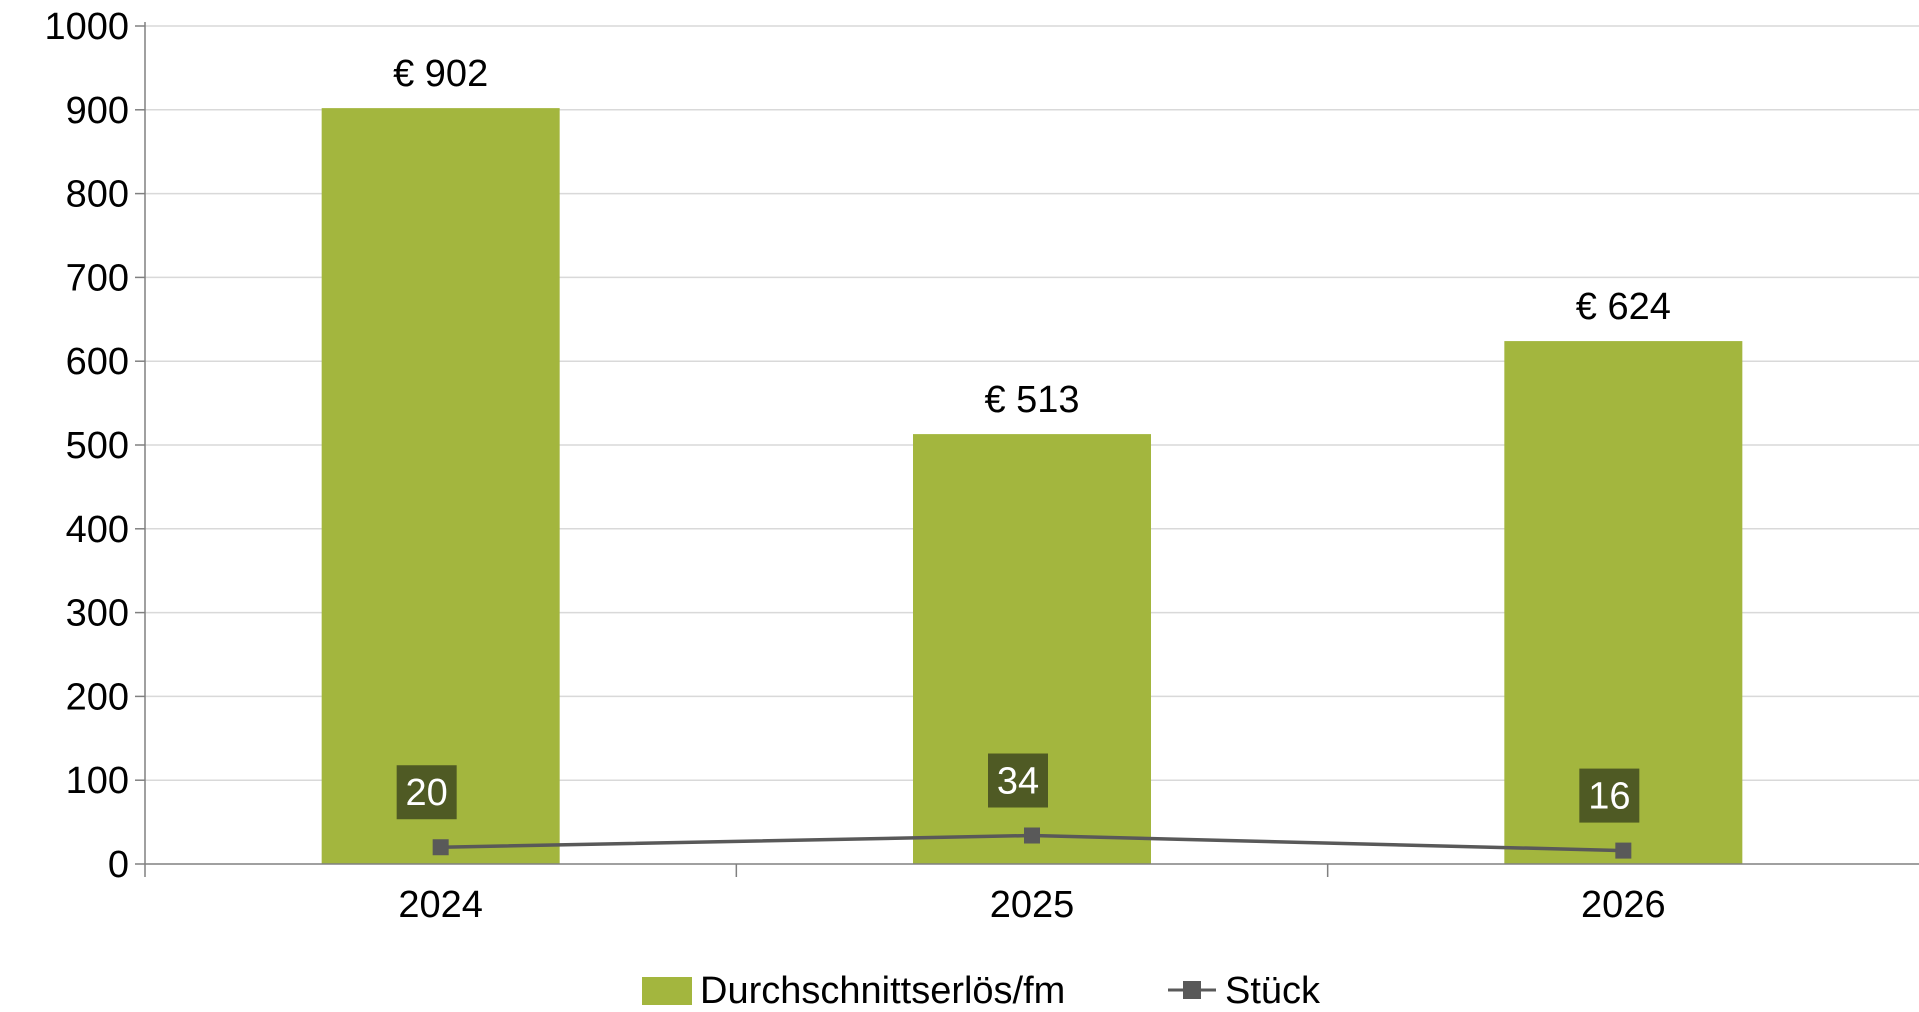 This screenshot has width=1919, height=1012. Describe the element at coordinates (1031, 400) in the screenshot. I see `bar-value-label: € 513` at that location.